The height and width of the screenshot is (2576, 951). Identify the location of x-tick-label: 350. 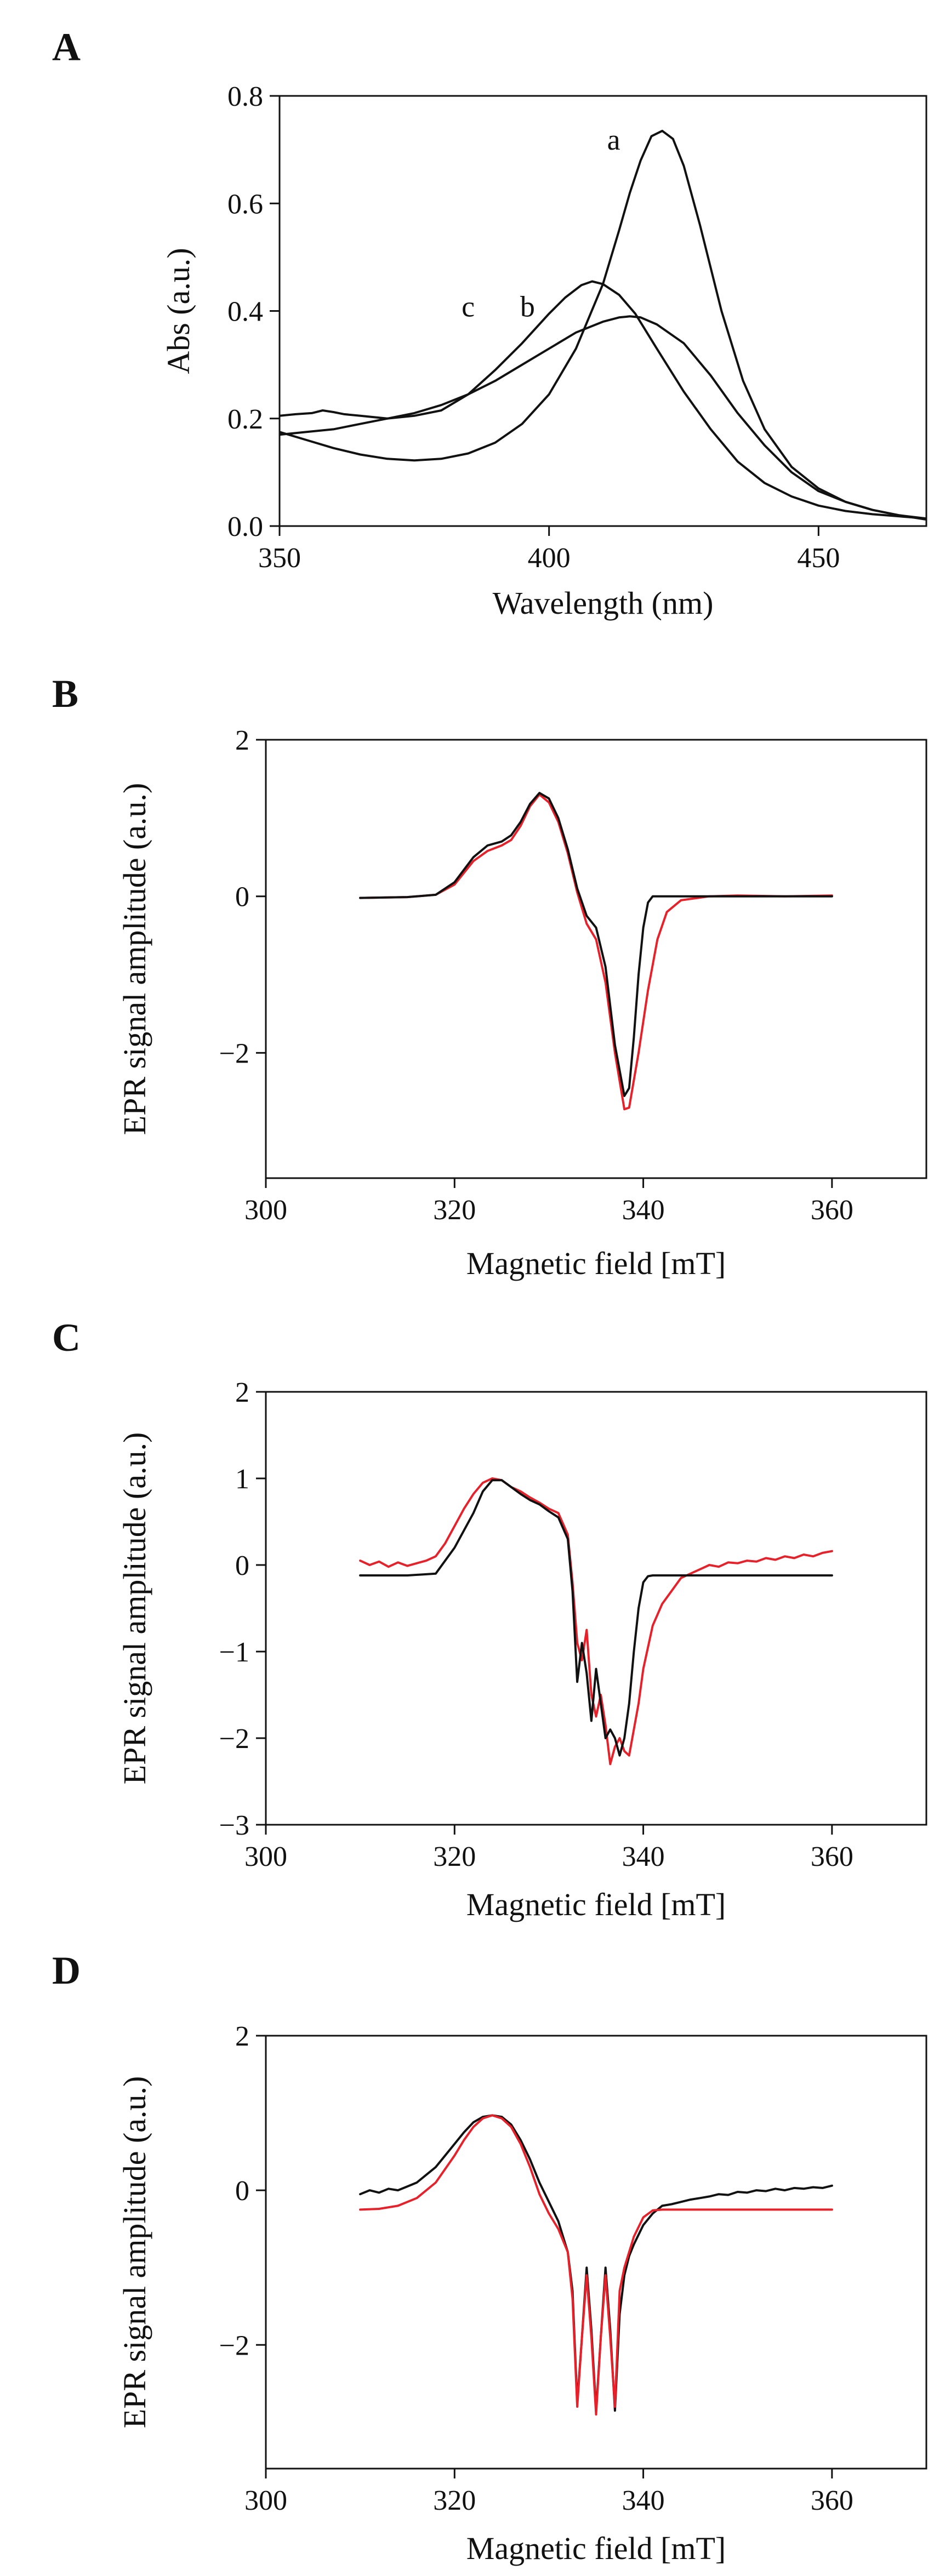
(279, 558).